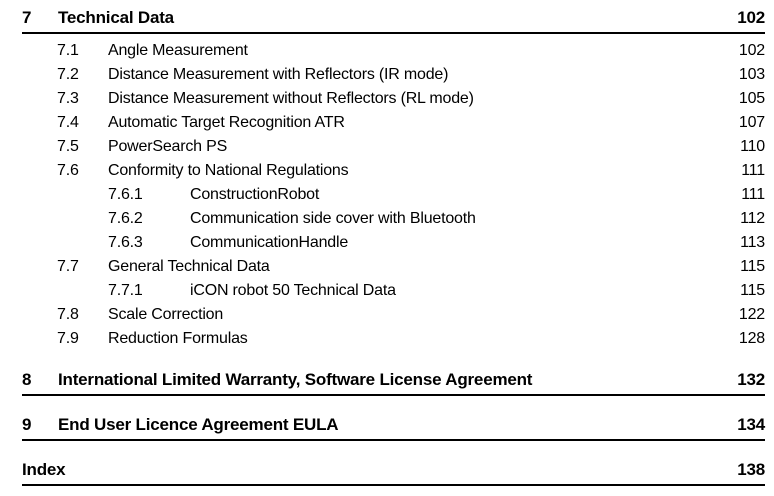 This screenshot has height=496, width=774. What do you see at coordinates (68, 170) in the screenshot?
I see `entry-number: 7.6` at bounding box center [68, 170].